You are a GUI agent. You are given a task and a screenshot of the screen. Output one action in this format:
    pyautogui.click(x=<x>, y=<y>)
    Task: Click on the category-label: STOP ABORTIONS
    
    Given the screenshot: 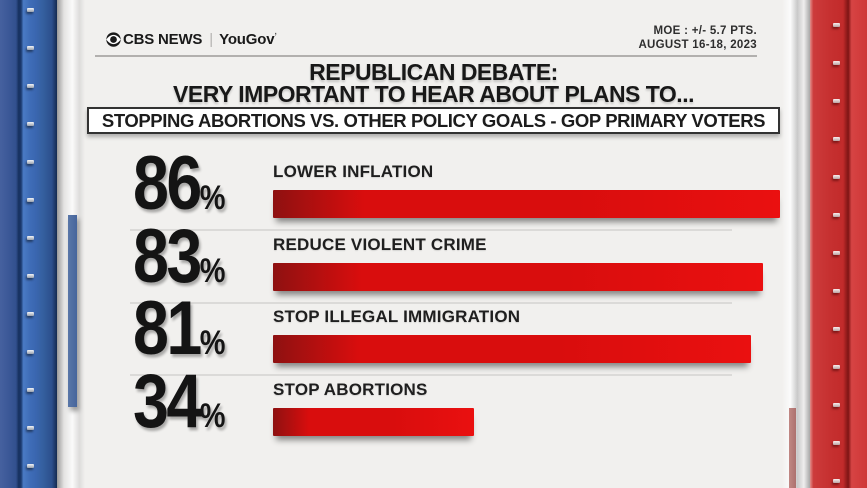 What is the action you would take?
    pyautogui.click(x=350, y=389)
    